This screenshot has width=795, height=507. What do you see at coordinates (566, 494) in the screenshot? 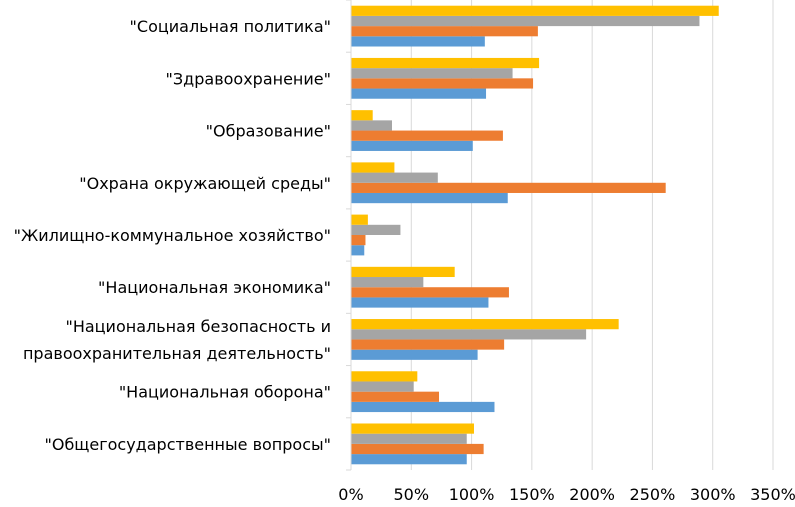
I see `x-tick-labels: 0% 50% 100% 150% 200% 250% 300% 350%` at bounding box center [566, 494].